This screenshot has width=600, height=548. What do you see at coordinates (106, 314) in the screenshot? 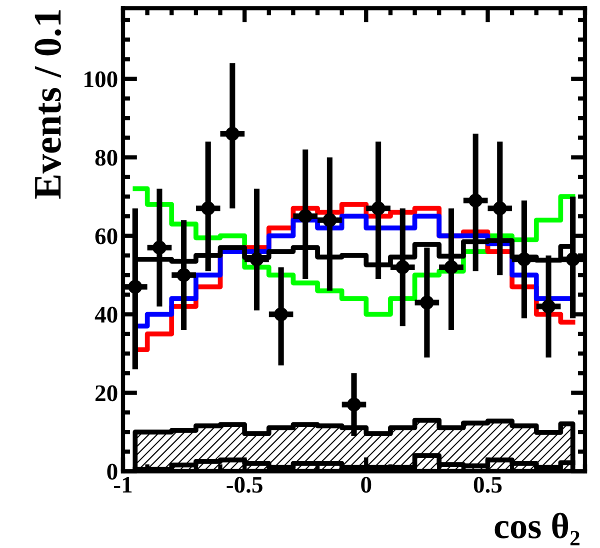
I see `y-tick-label: 40` at bounding box center [106, 314].